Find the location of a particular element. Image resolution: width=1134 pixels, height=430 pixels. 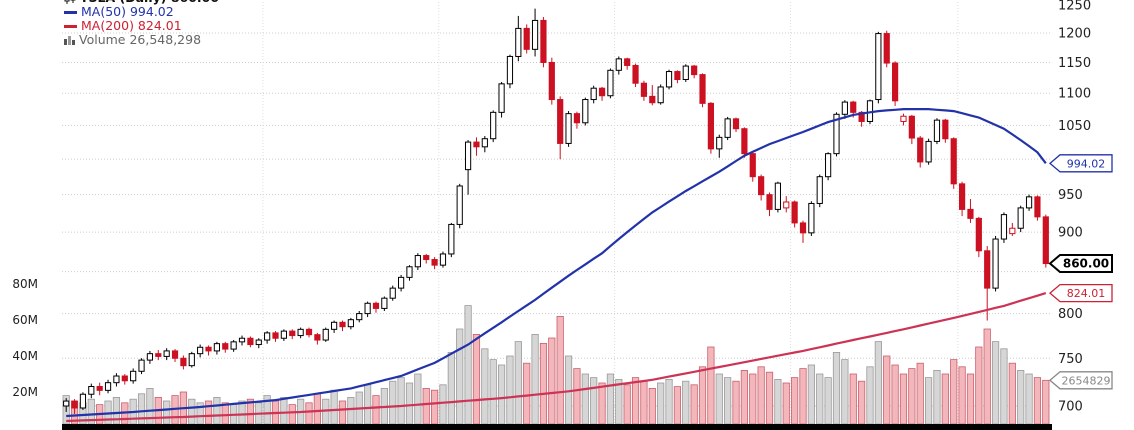

volume-bars-icon is located at coordinates (69, 40).